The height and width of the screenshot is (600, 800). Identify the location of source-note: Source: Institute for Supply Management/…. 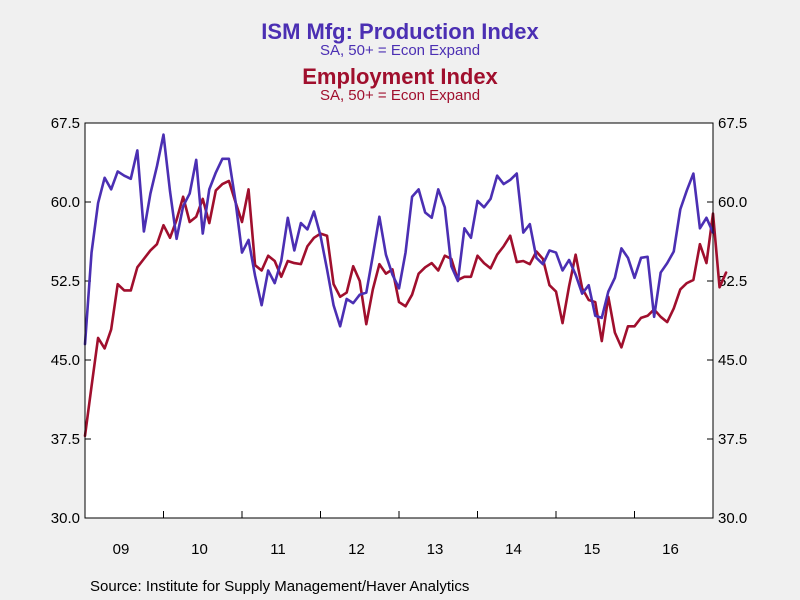
(280, 586).